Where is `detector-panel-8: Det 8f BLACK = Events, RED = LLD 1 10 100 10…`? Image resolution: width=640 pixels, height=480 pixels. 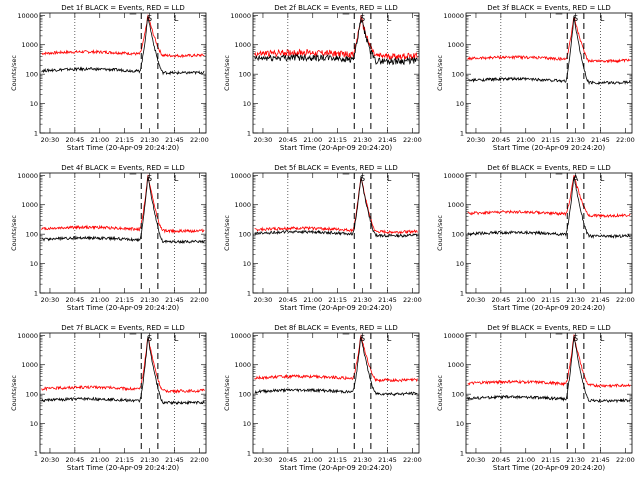
detector-panel-8: Det 8f BLACK = Events, RED = LLD 1 10 100 10… is located at coordinates (322, 398).